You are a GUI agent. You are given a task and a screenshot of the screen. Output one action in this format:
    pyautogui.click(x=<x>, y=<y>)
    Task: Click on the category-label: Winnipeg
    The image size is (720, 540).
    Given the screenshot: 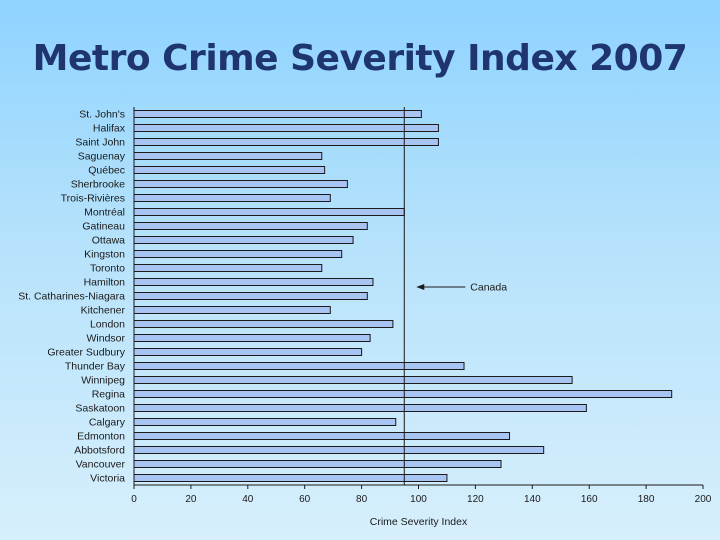 What is the action you would take?
    pyautogui.click(x=103, y=381)
    